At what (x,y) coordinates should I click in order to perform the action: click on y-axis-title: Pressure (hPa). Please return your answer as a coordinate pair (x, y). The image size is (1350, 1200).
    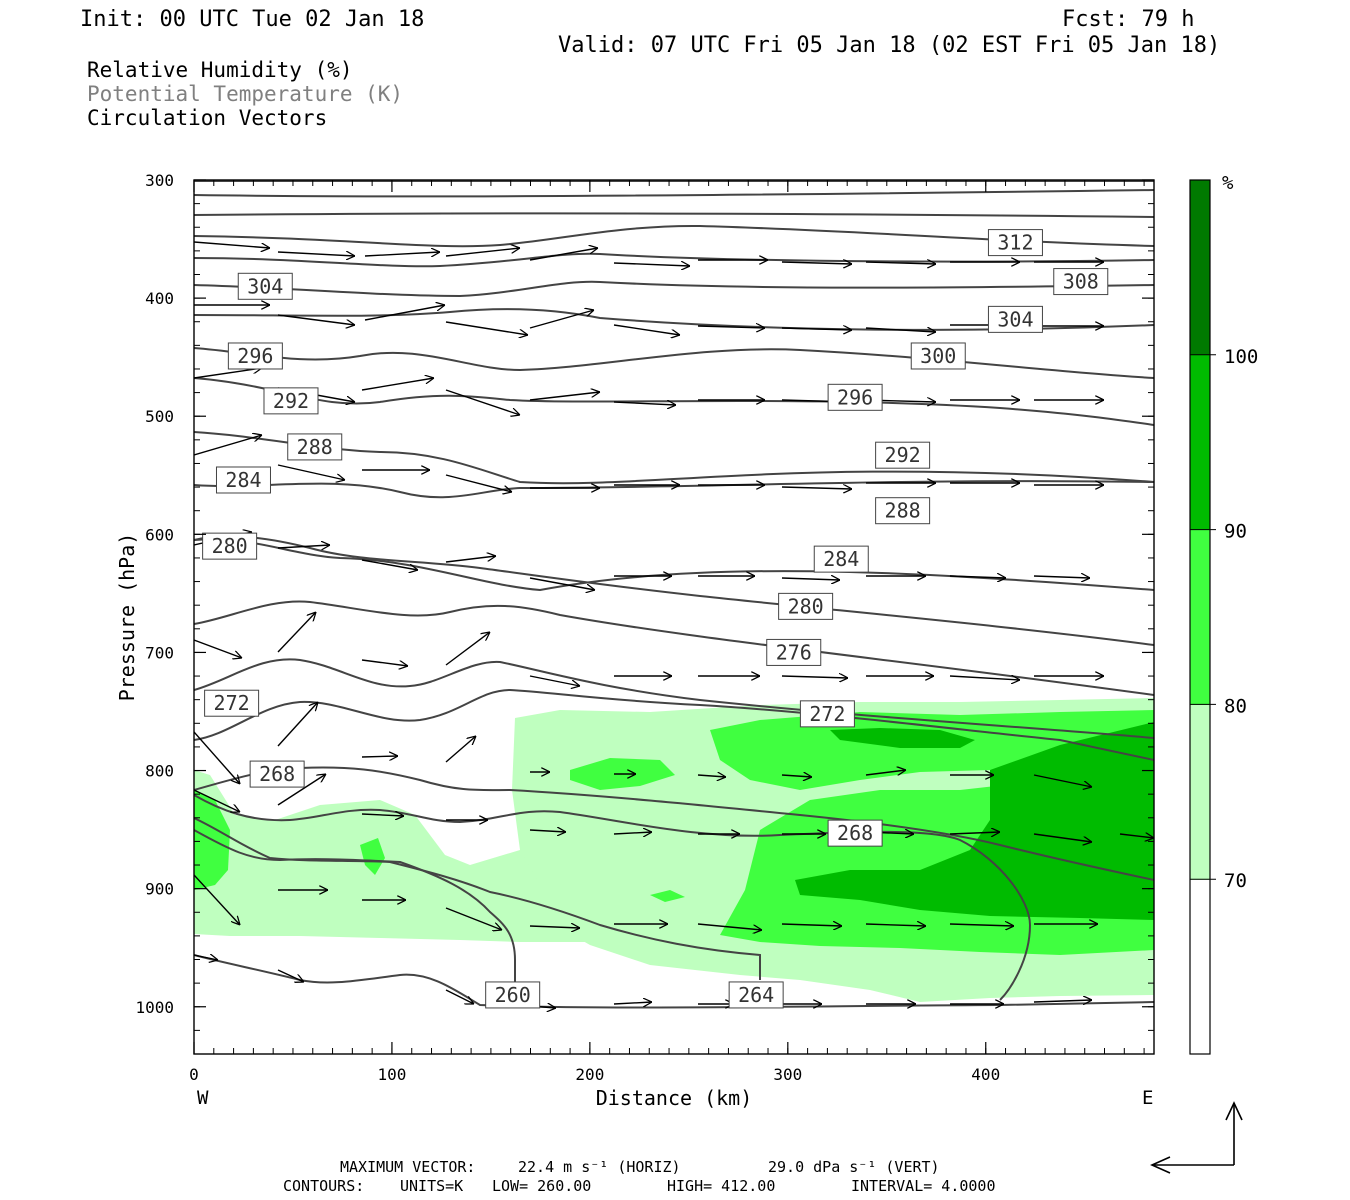
    Looking at the image, I should click on (127, 617).